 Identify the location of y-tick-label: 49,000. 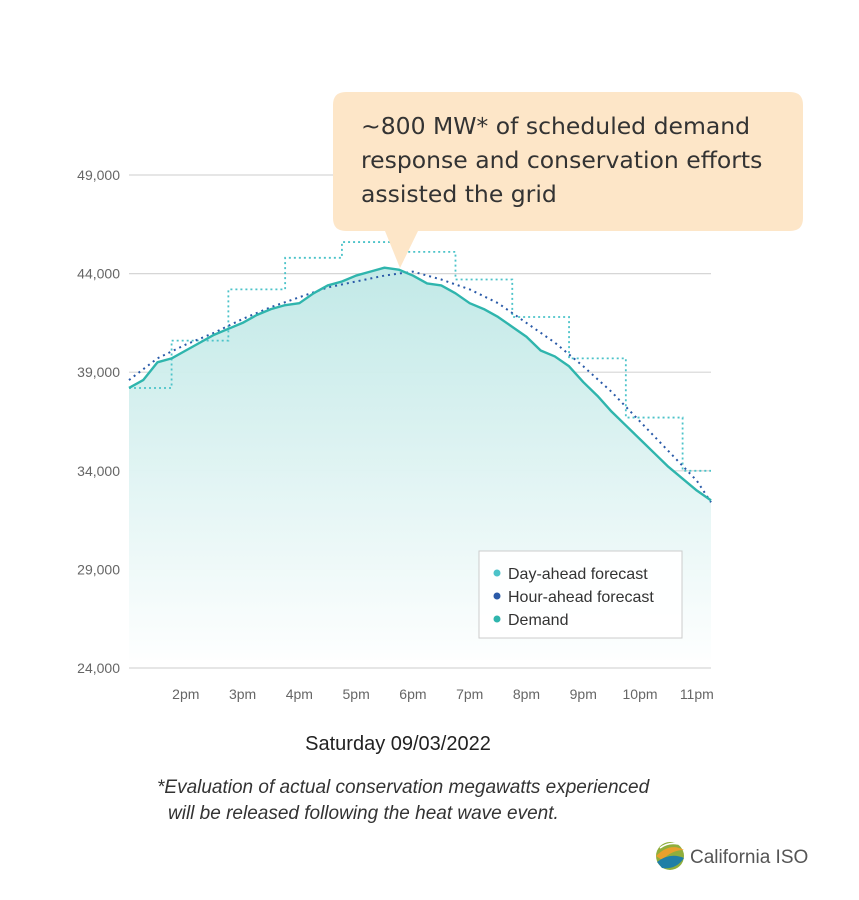
(98, 175).